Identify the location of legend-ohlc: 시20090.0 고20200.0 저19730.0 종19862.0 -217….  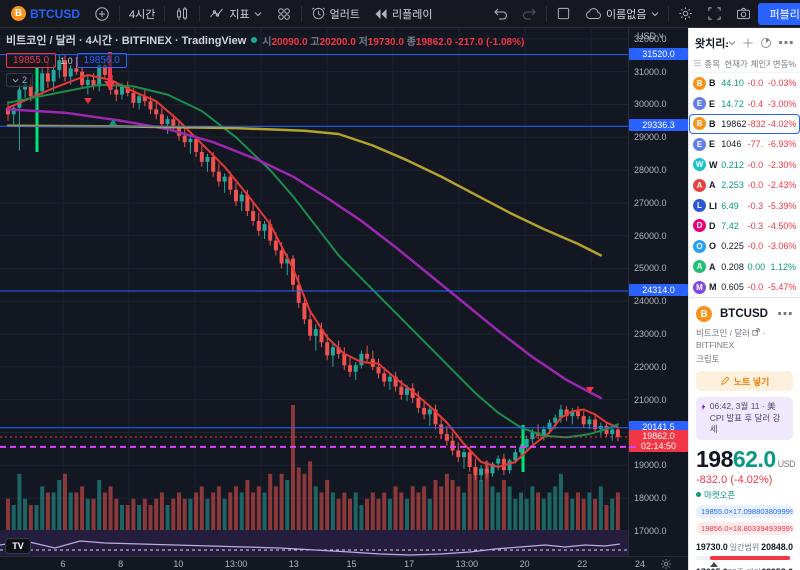
(393, 40).